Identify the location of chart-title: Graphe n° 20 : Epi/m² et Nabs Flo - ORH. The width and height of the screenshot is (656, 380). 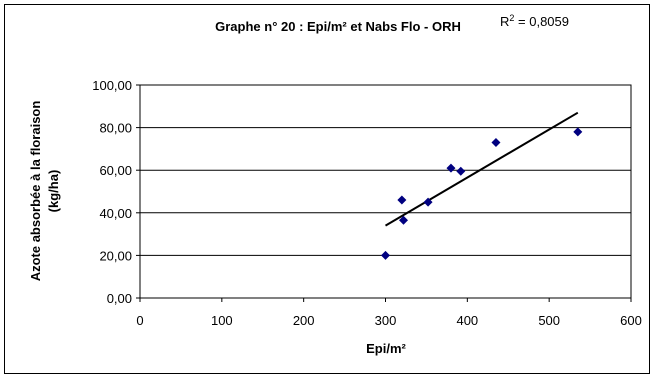
(338, 26).